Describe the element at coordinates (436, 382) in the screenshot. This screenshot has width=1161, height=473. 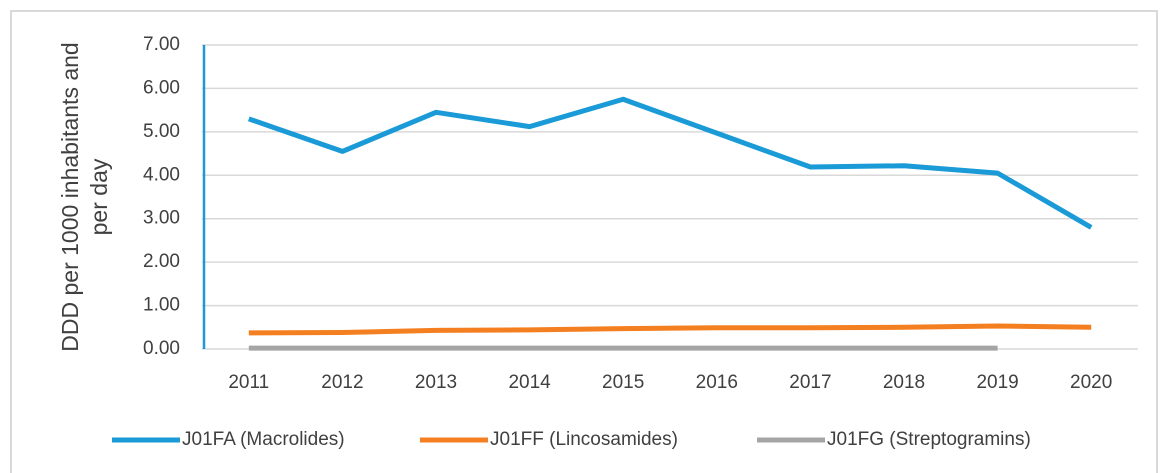
I see `x-tick-label: 2013` at that location.